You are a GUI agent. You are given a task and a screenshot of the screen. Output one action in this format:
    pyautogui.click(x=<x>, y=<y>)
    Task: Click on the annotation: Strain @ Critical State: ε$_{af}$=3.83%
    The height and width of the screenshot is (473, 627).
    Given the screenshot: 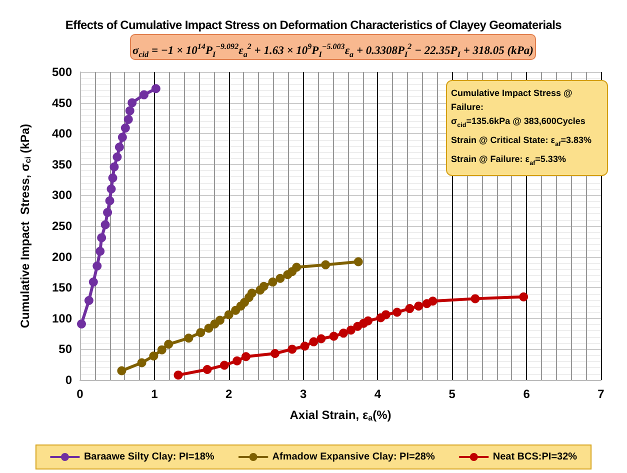 What is the action you would take?
    pyautogui.click(x=521, y=142)
    